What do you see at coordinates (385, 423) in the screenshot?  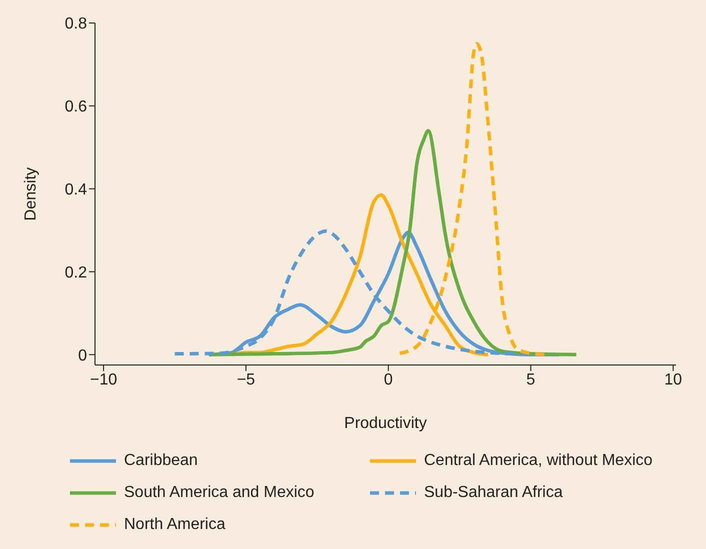 I see `x-axis-title: Productivity` at bounding box center [385, 423].